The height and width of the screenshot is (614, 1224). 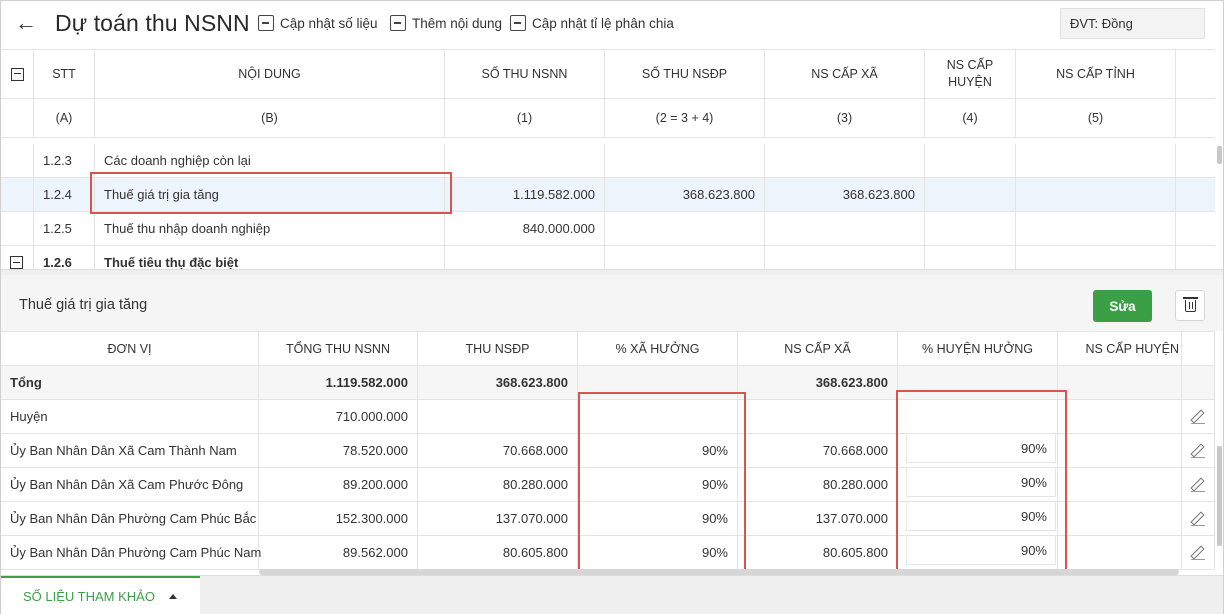 I want to click on row-nsnn: 89.200.000, so click(x=338, y=484).